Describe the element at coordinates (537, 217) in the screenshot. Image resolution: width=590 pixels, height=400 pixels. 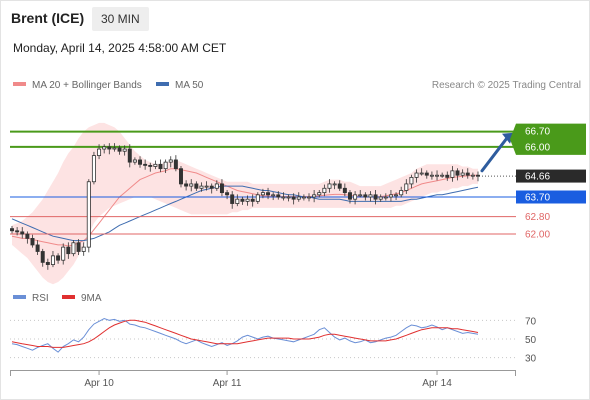
I see `support-label-1: 62.80` at that location.